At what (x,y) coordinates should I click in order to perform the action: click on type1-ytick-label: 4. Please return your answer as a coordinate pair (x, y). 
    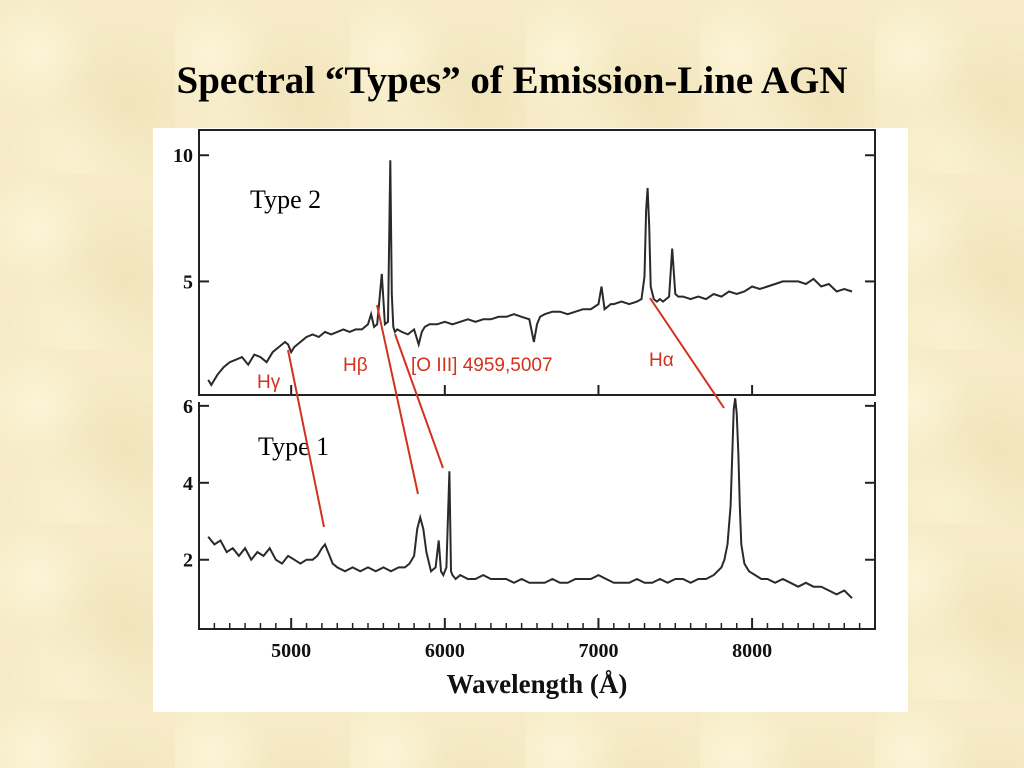
    Looking at the image, I should click on (188, 484).